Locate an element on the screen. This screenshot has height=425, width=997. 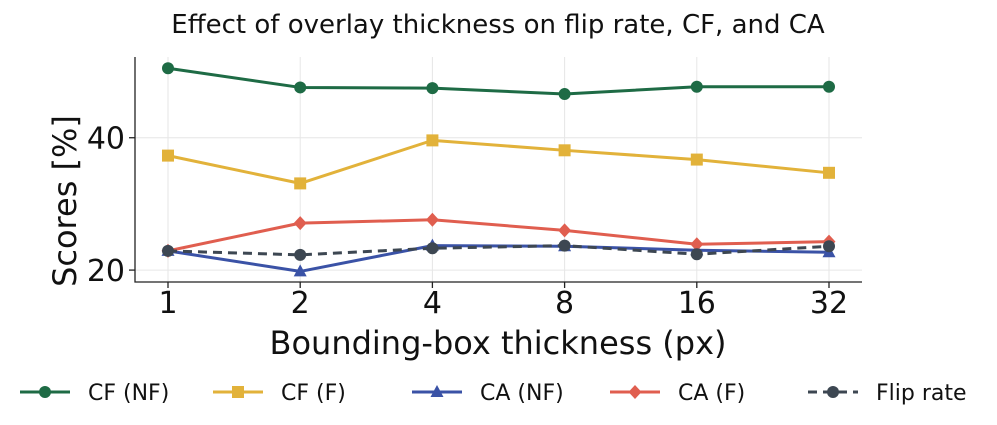
legend-item: Flip rate is located at coordinates (887, 393).